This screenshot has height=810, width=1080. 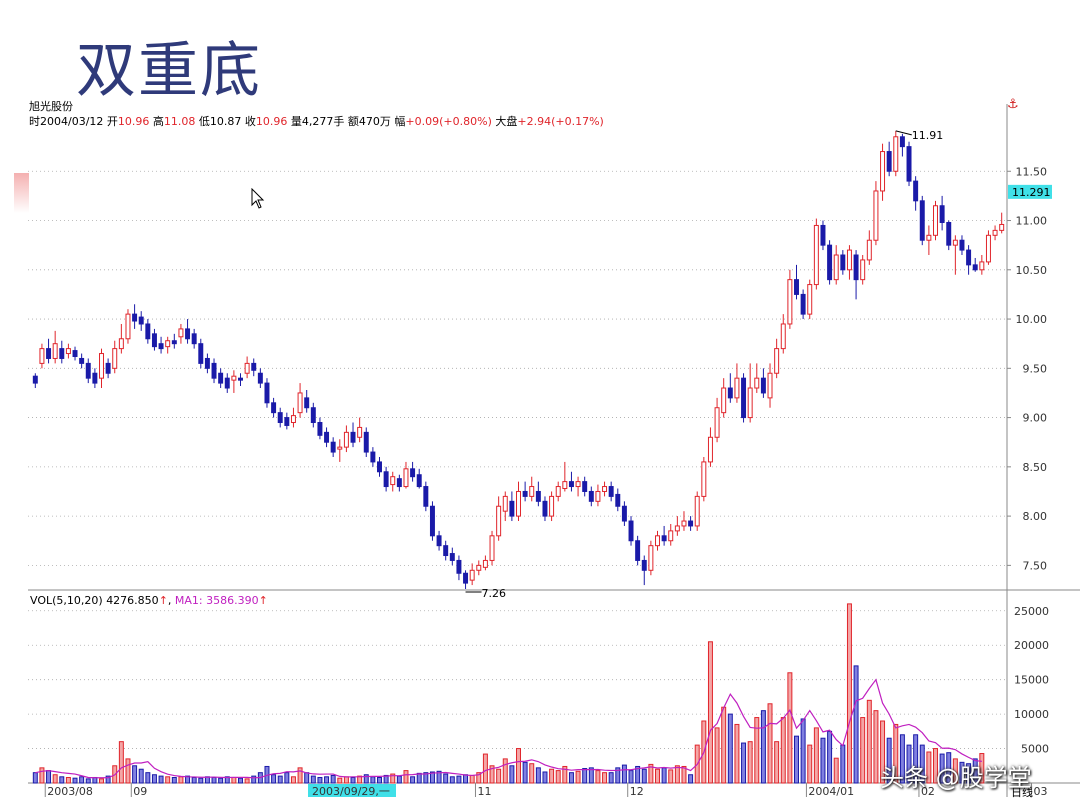 What do you see at coordinates (448, 121) in the screenshot?
I see `change-value: +0.09(+0.80%)` at bounding box center [448, 121].